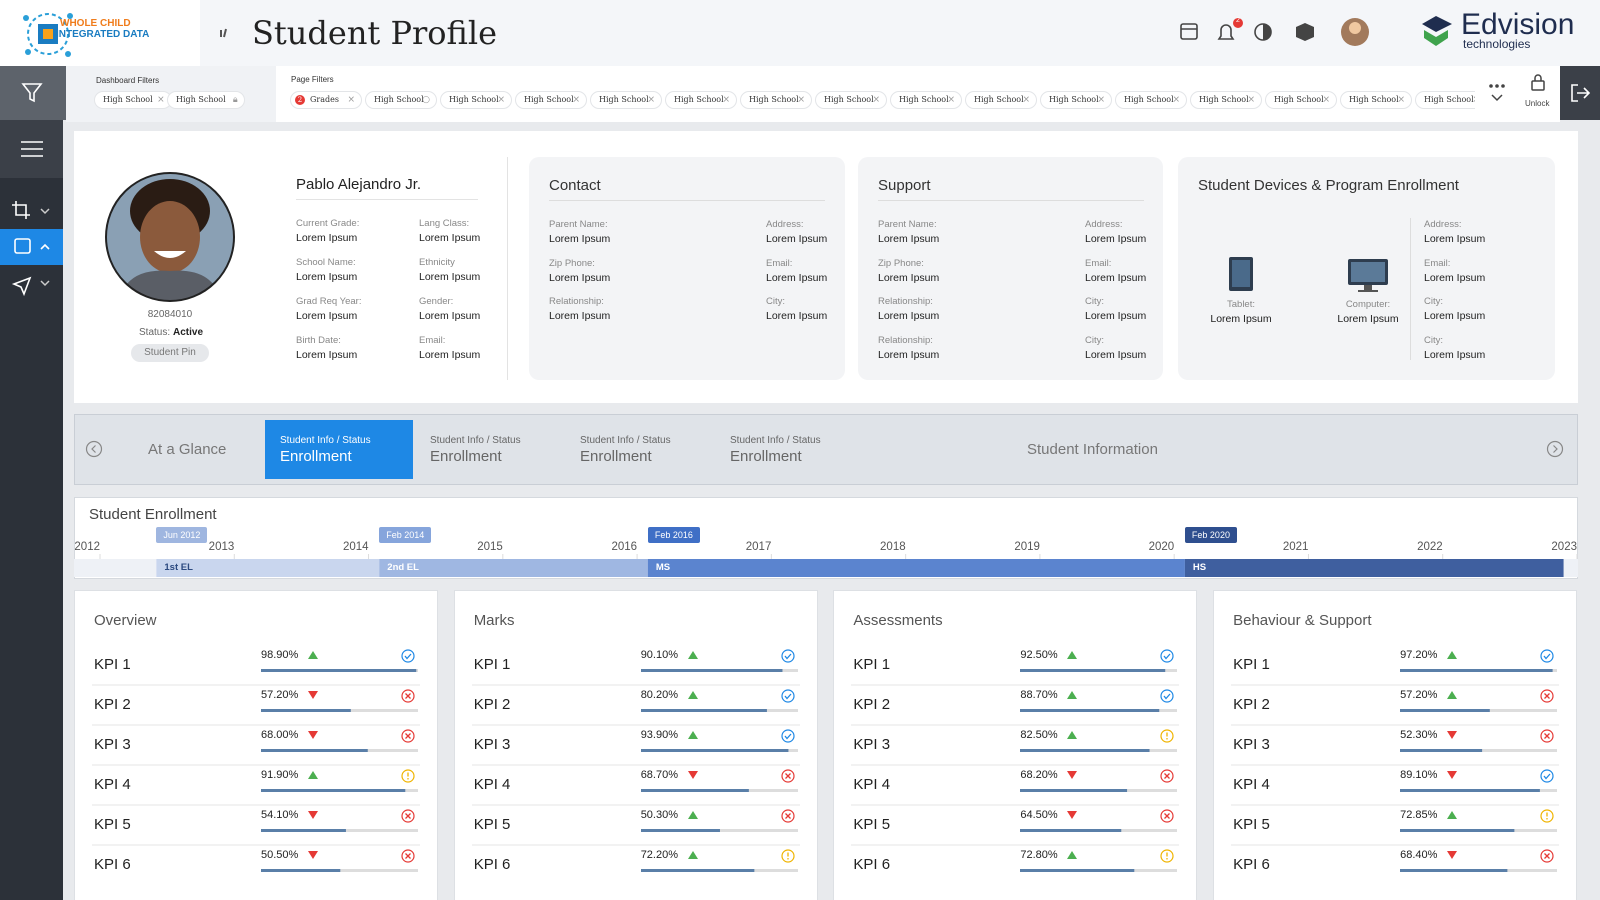 Image resolution: width=1600 pixels, height=900 pixels. Describe the element at coordinates (1039, 855) in the screenshot. I see `kpi-value: 72.80%` at that location.